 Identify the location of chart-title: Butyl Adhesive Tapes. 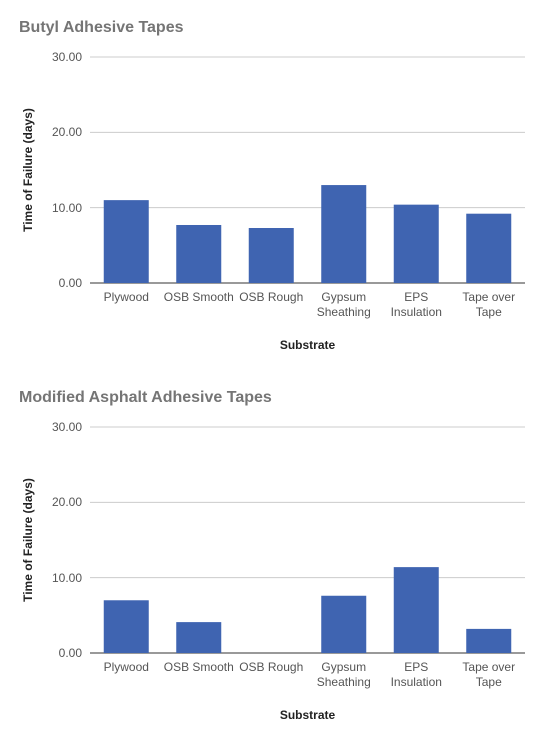
(101, 27).